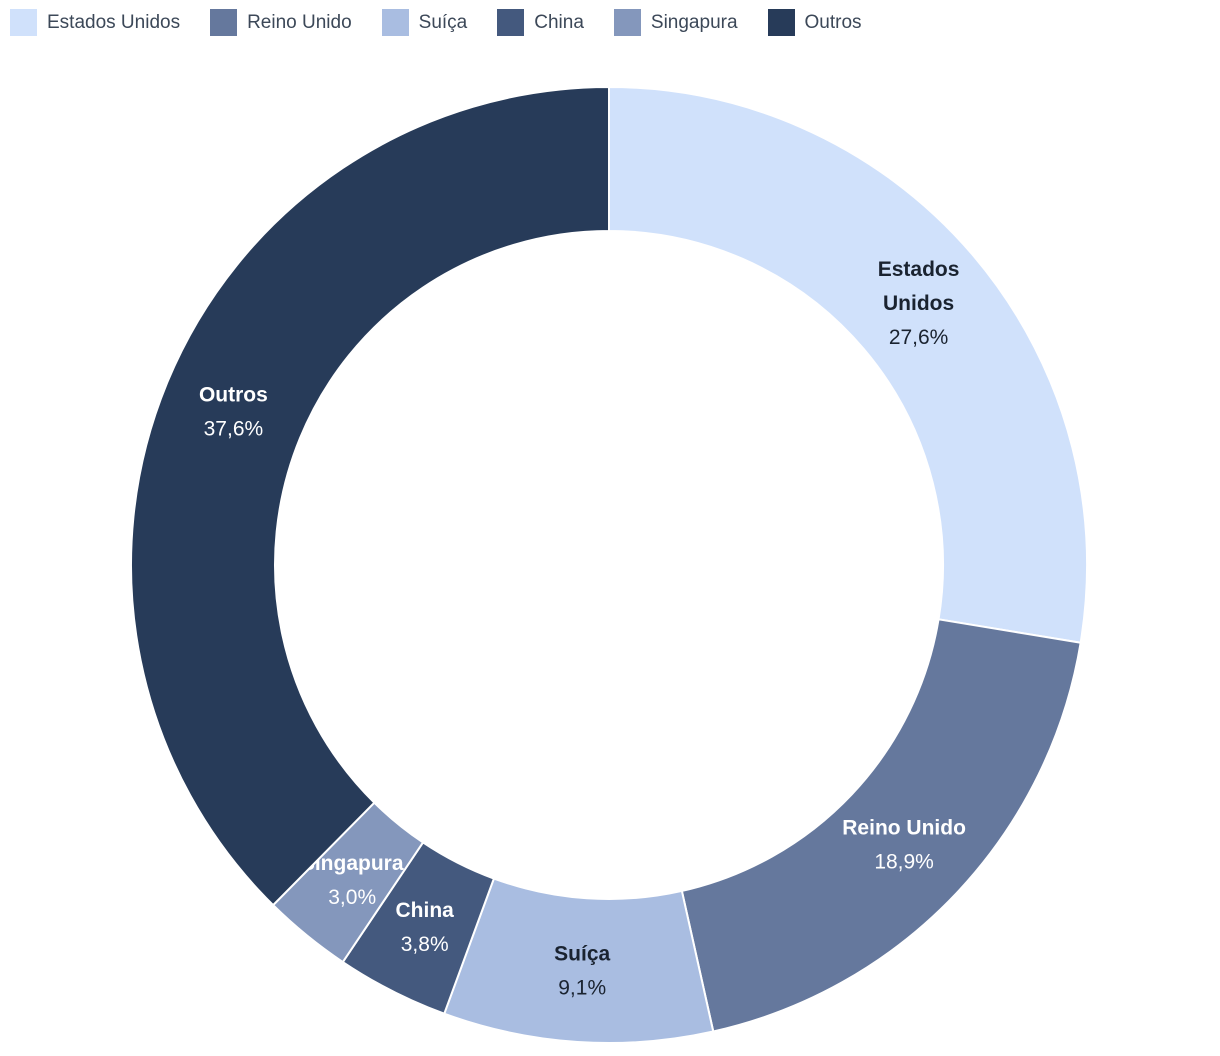 This screenshot has width=1220, height=1056. I want to click on legend-item-reino-unido: Reino Unido, so click(281, 22).